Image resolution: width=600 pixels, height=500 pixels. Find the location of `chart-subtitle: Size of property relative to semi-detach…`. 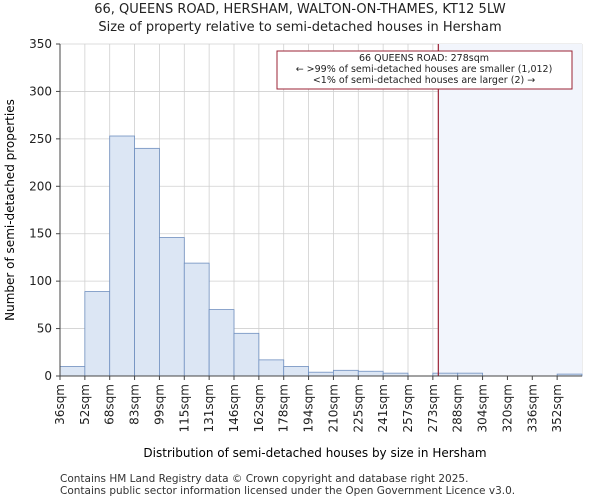

chart-subtitle: Size of property relative to semi-detach… is located at coordinates (300, 27).